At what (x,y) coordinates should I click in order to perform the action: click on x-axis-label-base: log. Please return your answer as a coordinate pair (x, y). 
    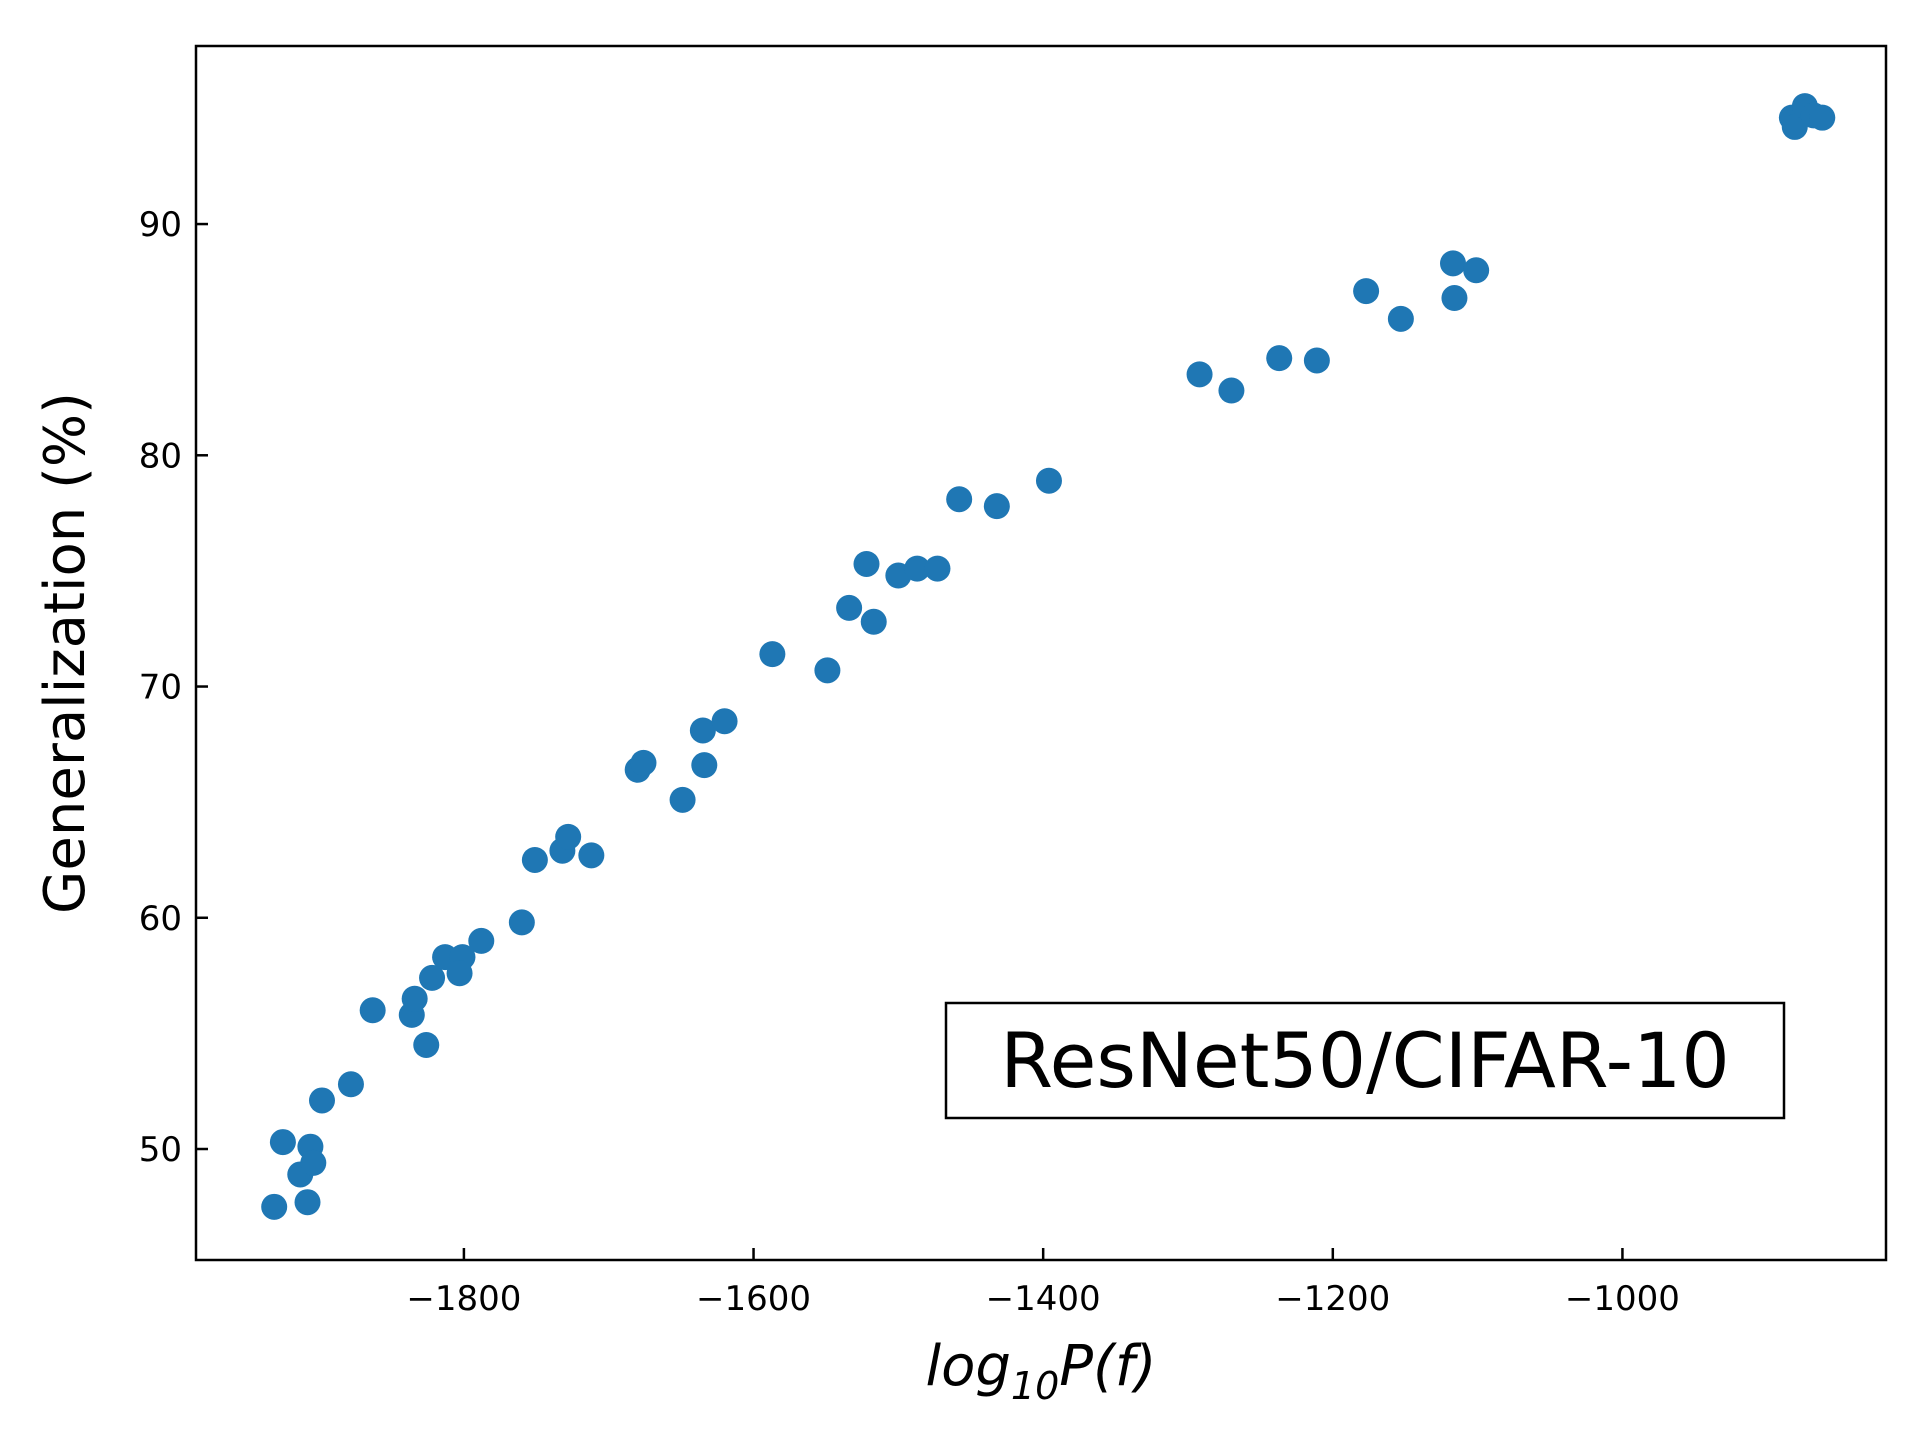
    Looking at the image, I should click on (968, 1366).